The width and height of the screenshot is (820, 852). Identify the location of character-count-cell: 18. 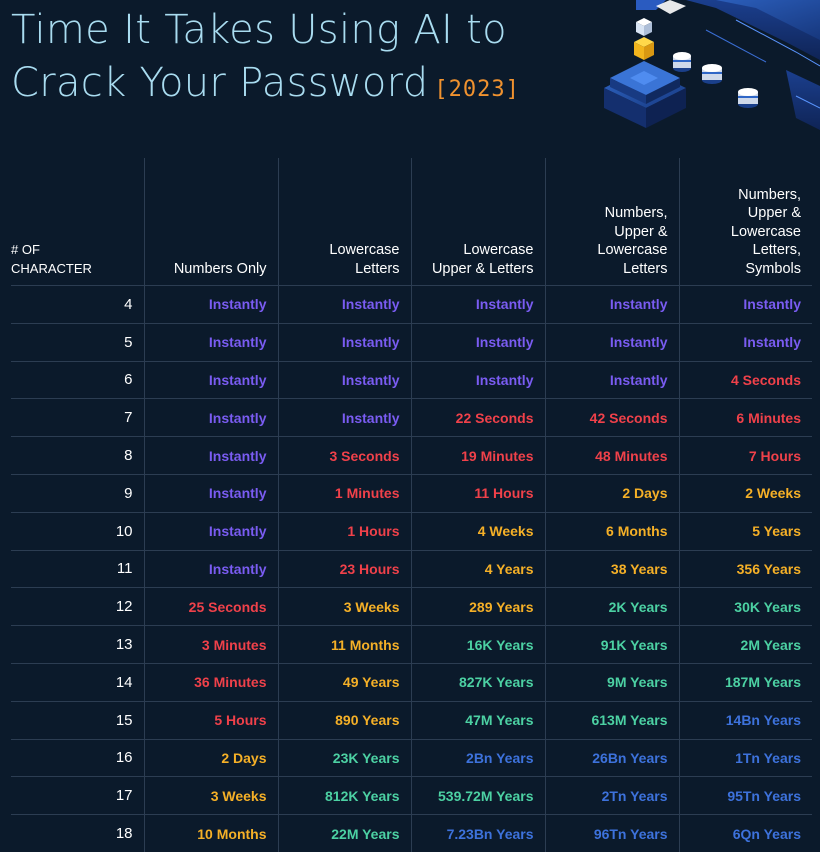
(77, 833).